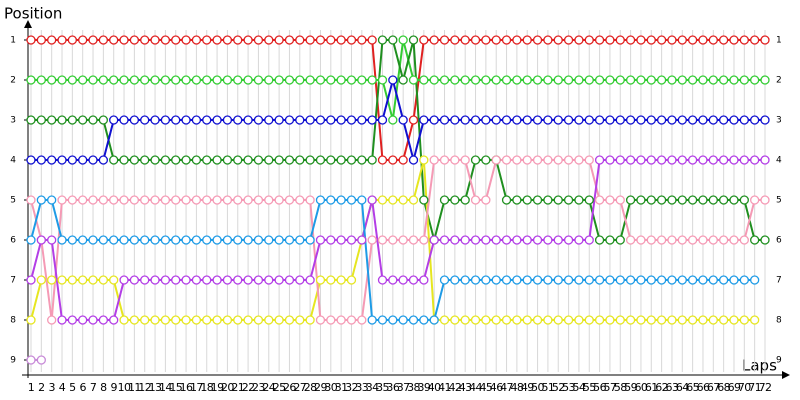 Image resolution: width=800 pixels, height=400 pixels. What do you see at coordinates (744, 387) in the screenshot?
I see `x-tick-label: 70` at bounding box center [744, 387].